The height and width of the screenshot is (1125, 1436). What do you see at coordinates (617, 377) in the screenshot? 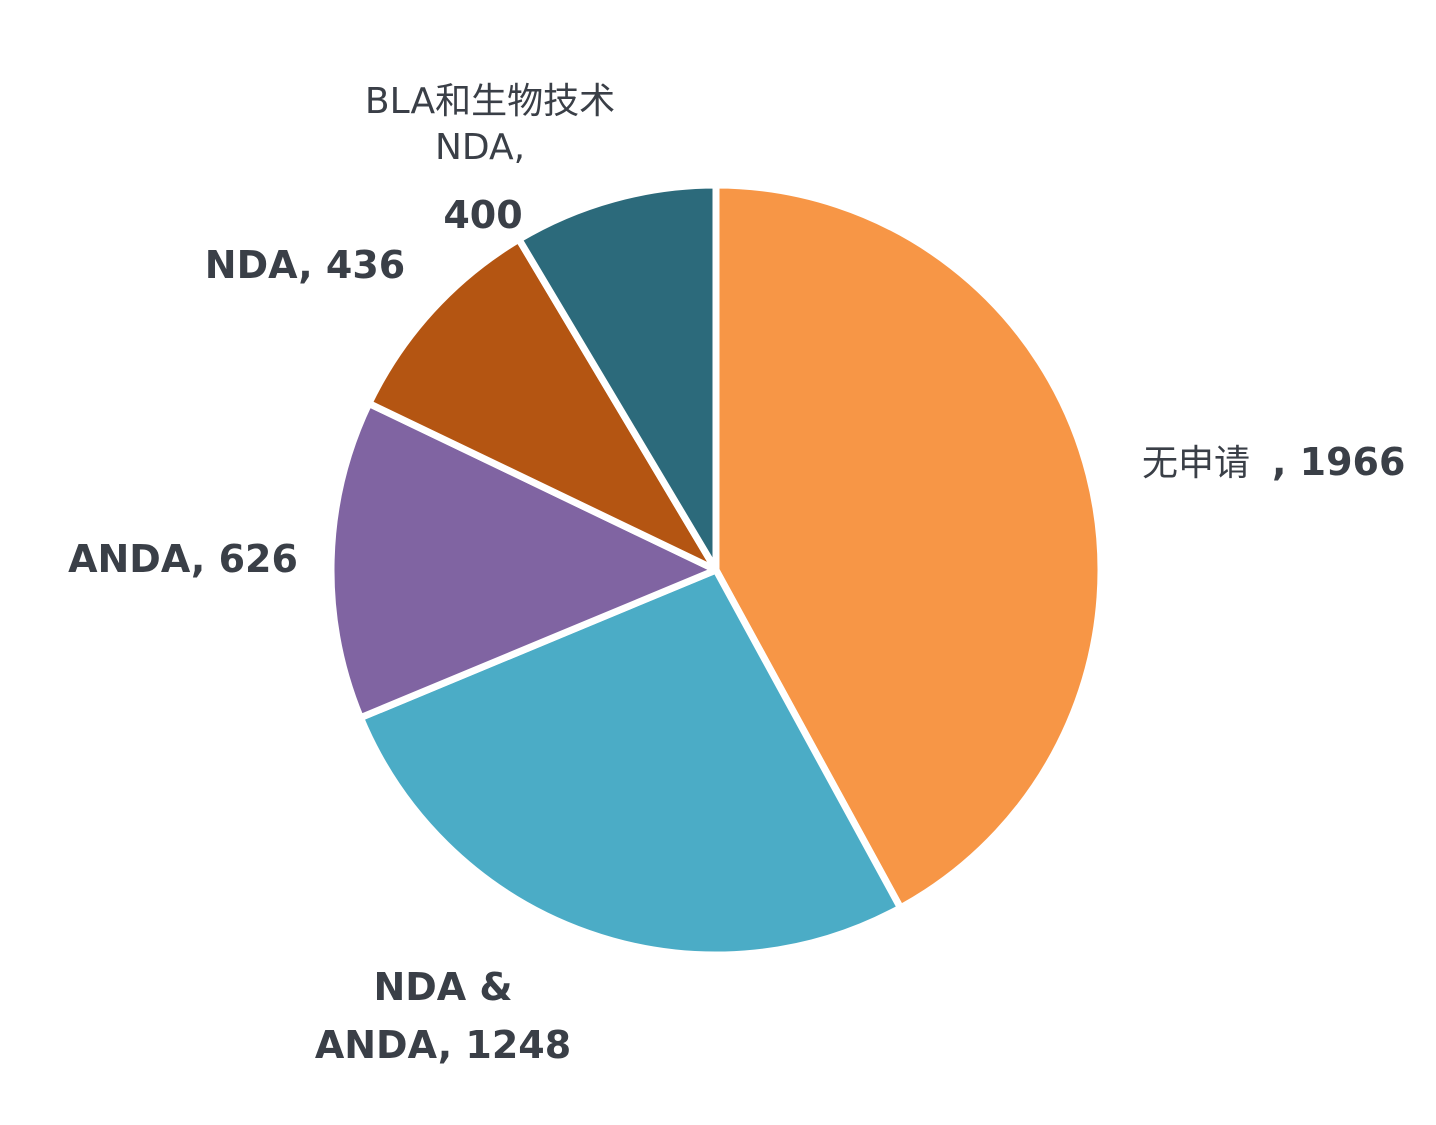
I see `pie-slice-bla-biotech-nda` at bounding box center [617, 377].